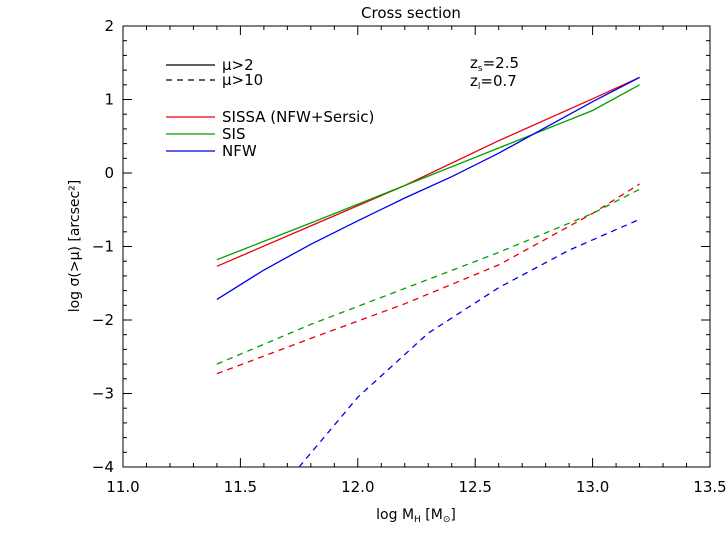 This screenshot has width=726, height=545. What do you see at coordinates (494, 64) in the screenshot?
I see `annotation-source-redshift: zs=2.5` at bounding box center [494, 64].